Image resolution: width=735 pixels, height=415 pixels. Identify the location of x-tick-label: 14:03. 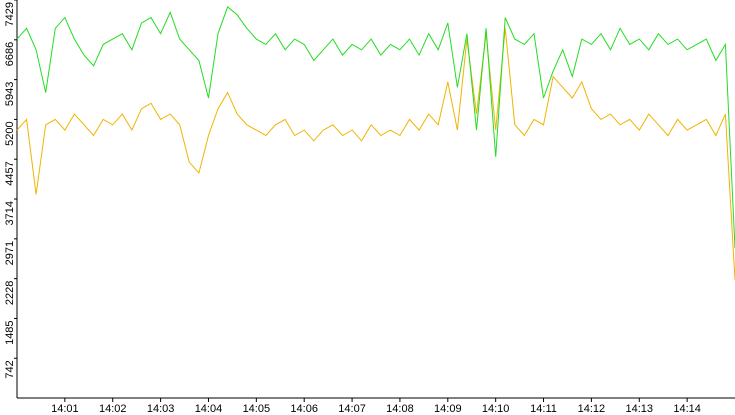
(161, 409).